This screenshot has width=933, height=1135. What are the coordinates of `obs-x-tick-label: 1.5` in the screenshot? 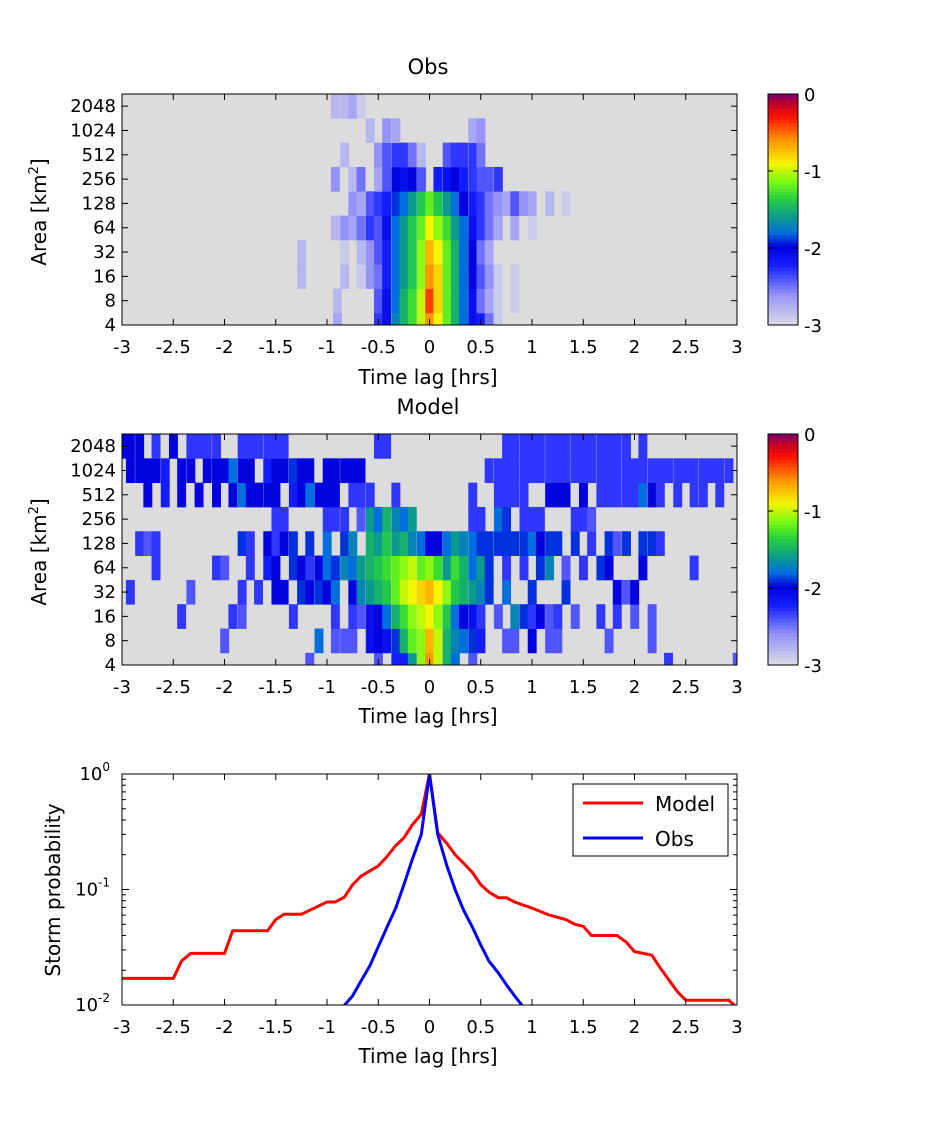 It's located at (583, 347).